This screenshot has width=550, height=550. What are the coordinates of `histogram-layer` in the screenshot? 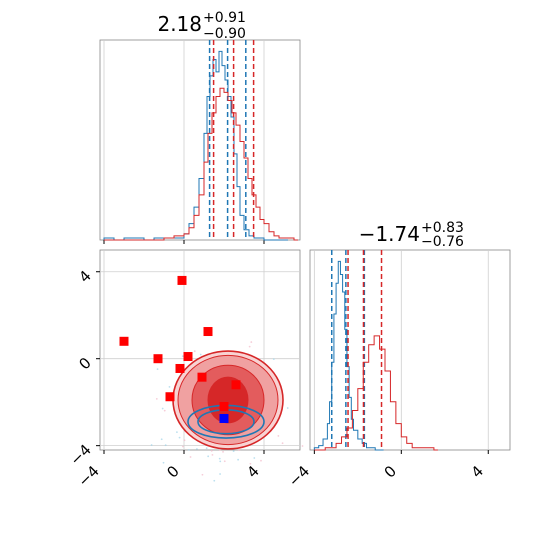 It's located at (200, 142).